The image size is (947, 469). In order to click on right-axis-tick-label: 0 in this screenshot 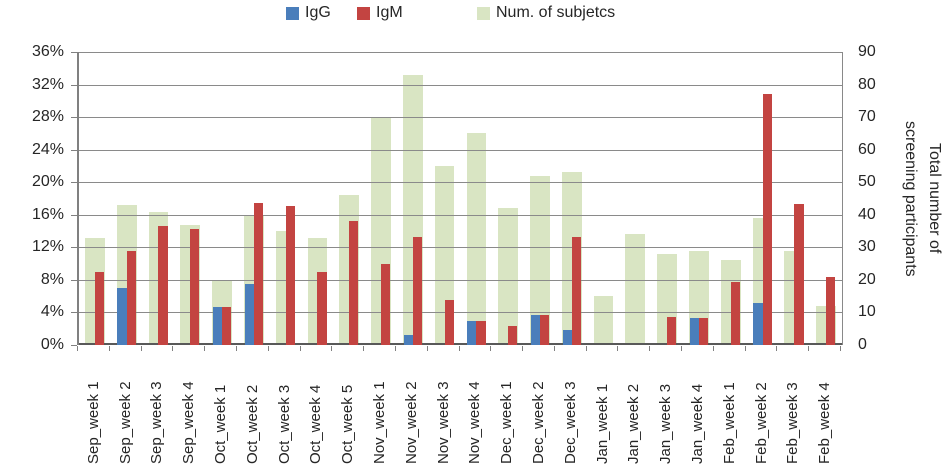, I will do `click(862, 344)`.